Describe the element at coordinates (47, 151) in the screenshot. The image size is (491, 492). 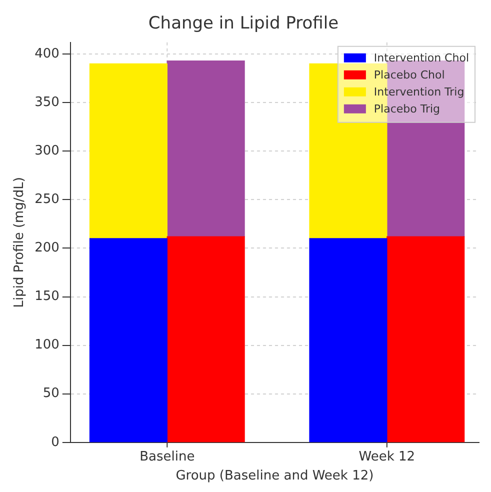
I see `y-tick-label: 300` at that location.